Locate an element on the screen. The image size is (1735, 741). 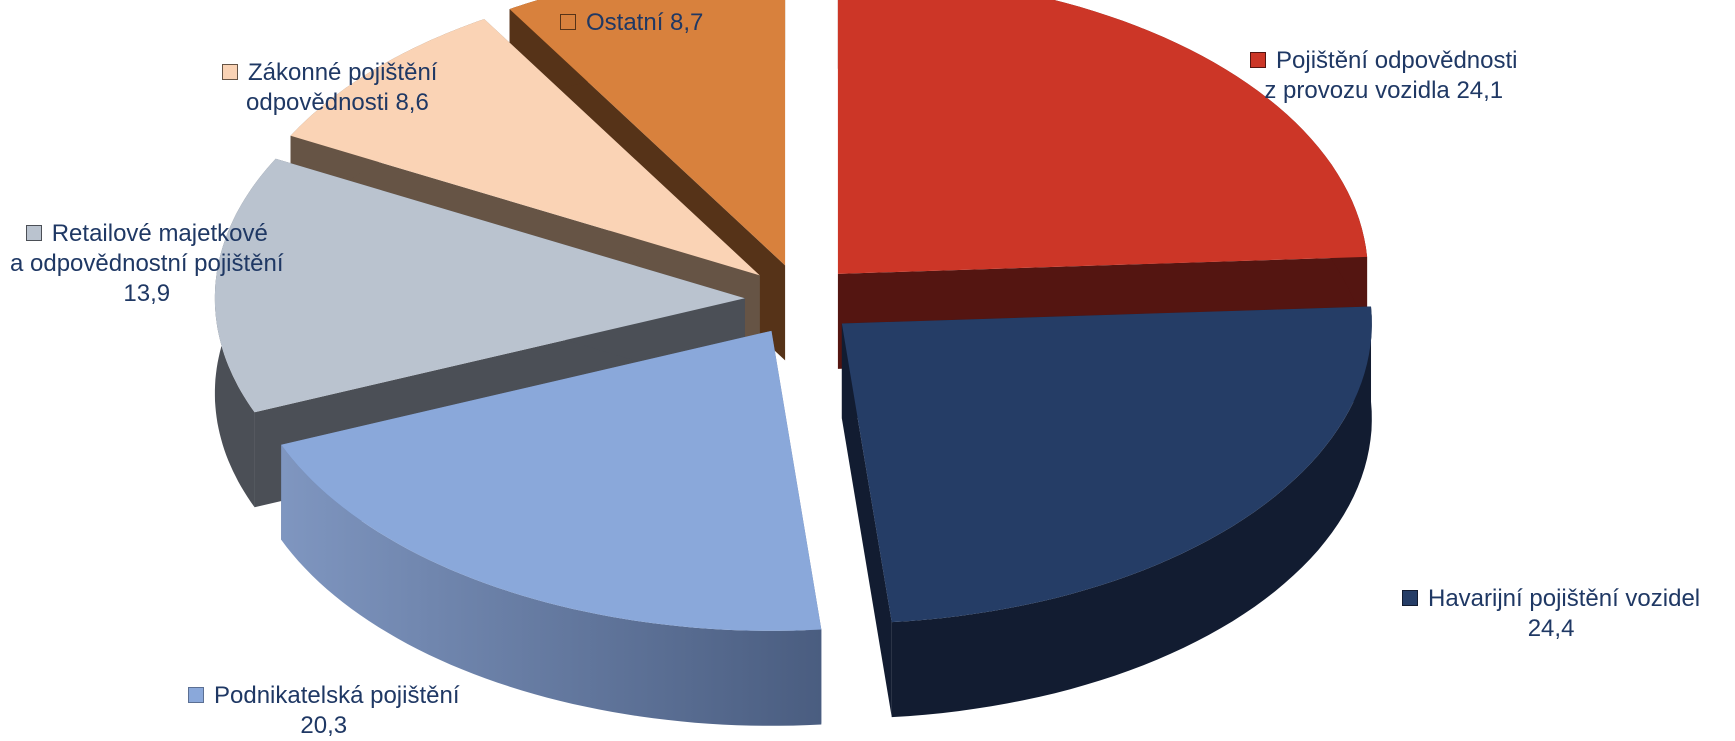
slice-business is located at coordinates (551, 480).